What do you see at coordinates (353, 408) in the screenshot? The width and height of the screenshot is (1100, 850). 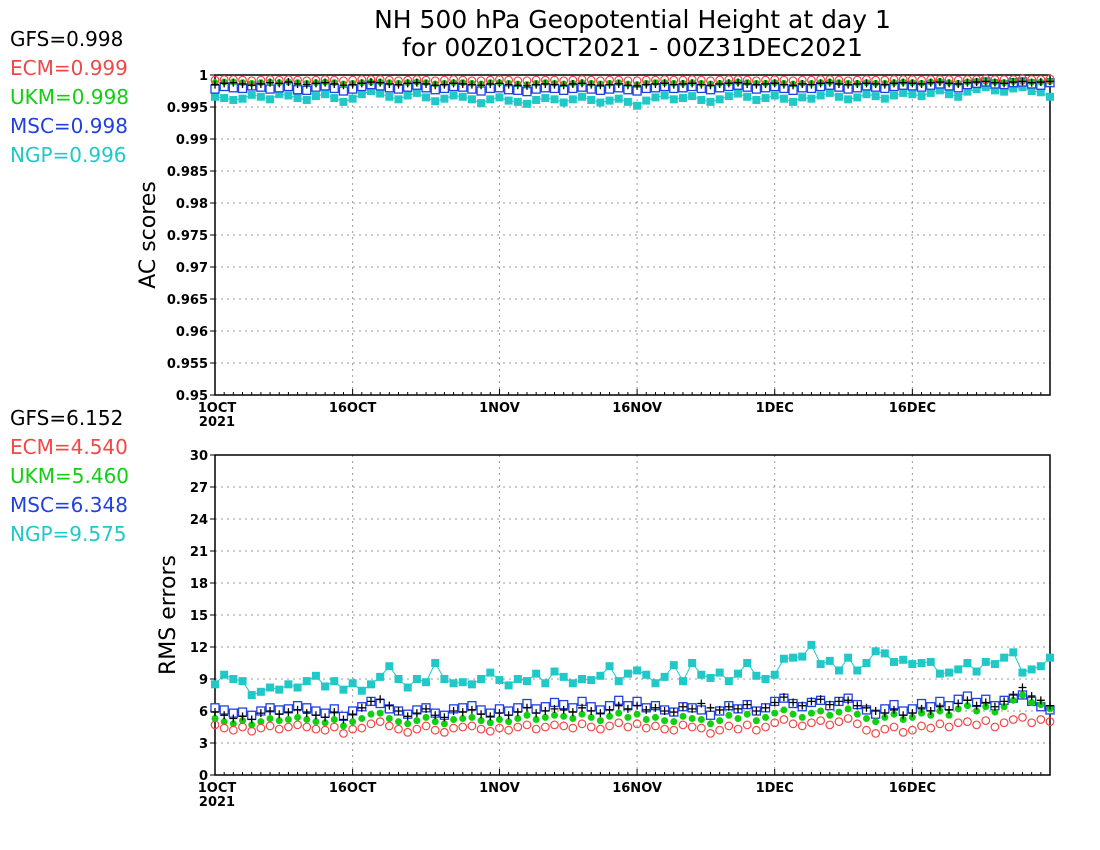 I see `x-tick-label: 16OCT` at bounding box center [353, 408].